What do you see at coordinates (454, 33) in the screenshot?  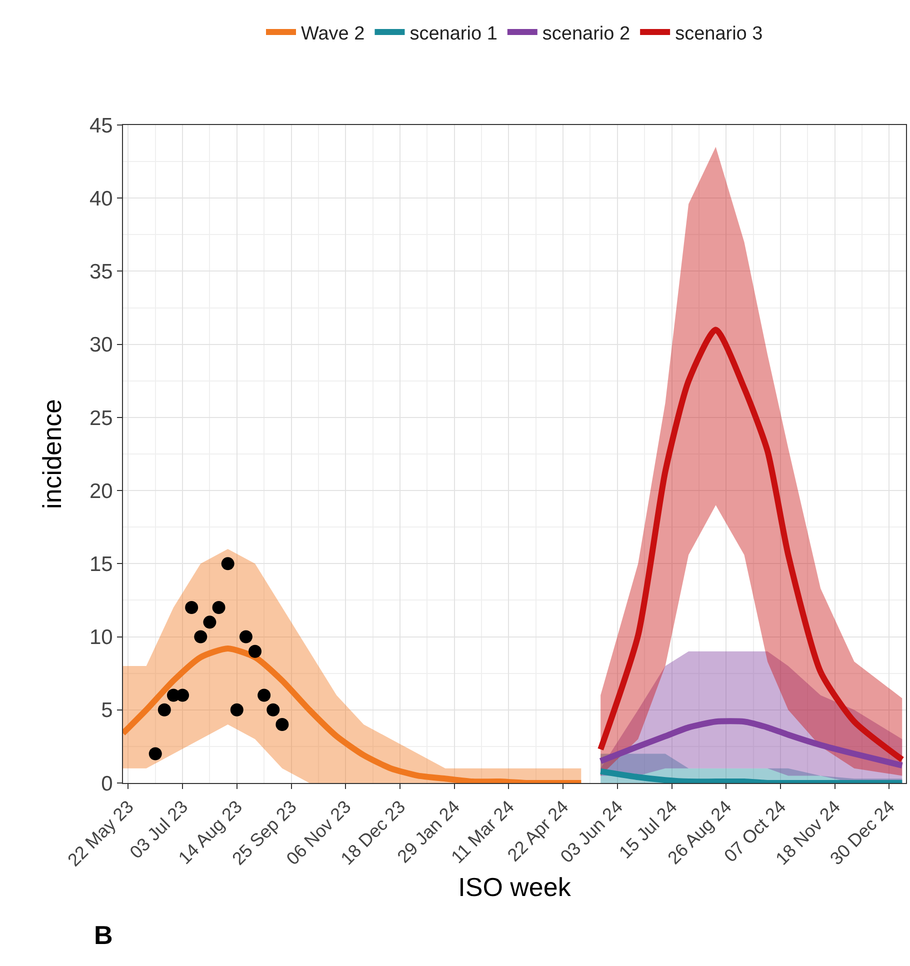 I see `legend-label: scenario 1` at bounding box center [454, 33].